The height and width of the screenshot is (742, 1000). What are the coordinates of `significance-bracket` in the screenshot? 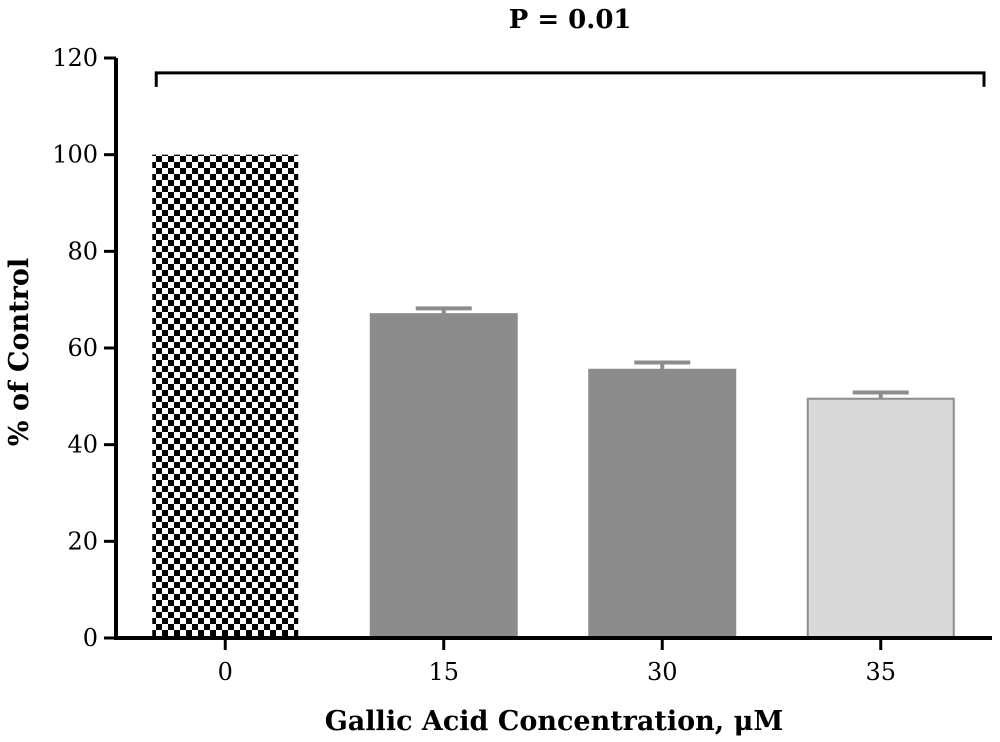 It's located at (570, 79).